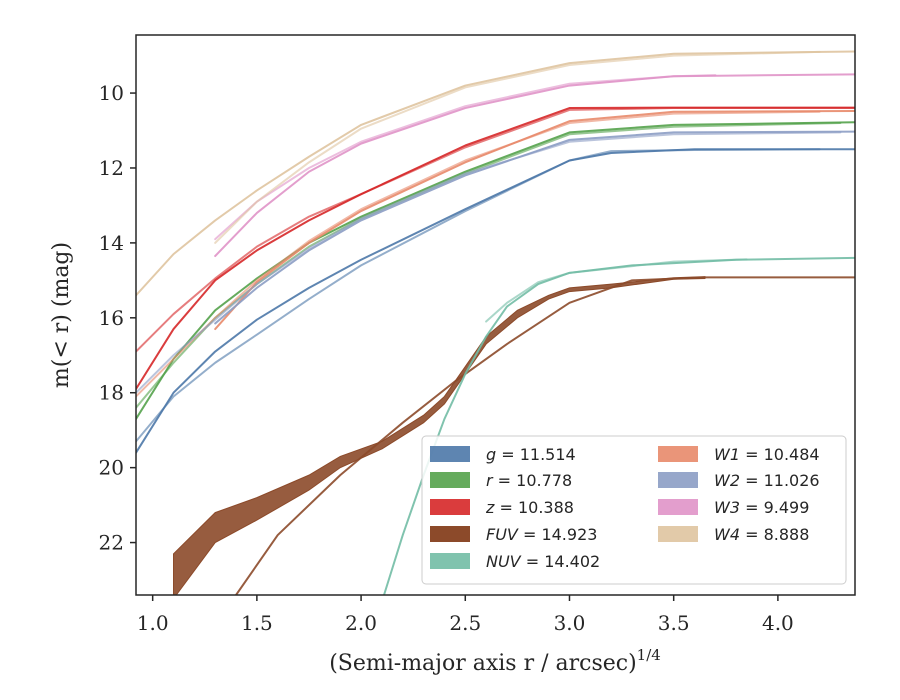  Describe the element at coordinates (61, 315) in the screenshot. I see `y-axis-label: m(< r) (mag)` at that location.